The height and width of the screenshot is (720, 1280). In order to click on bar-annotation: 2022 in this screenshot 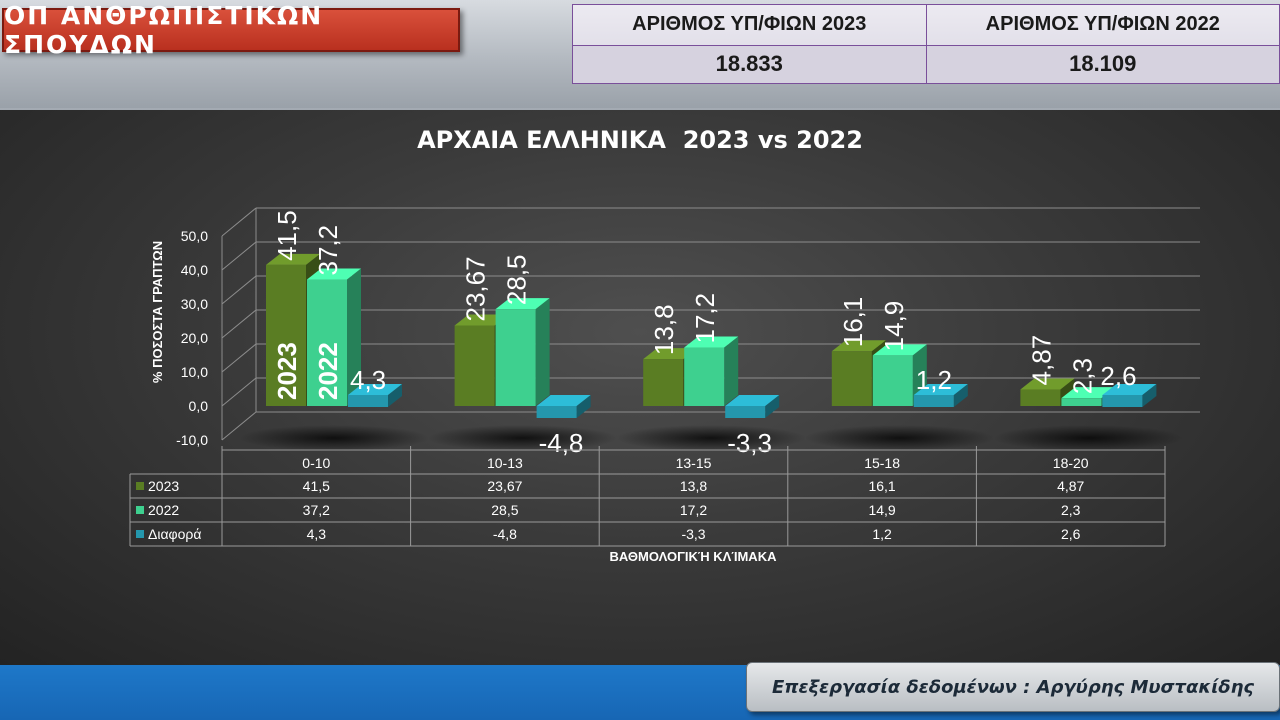, I will do `click(328, 371)`.